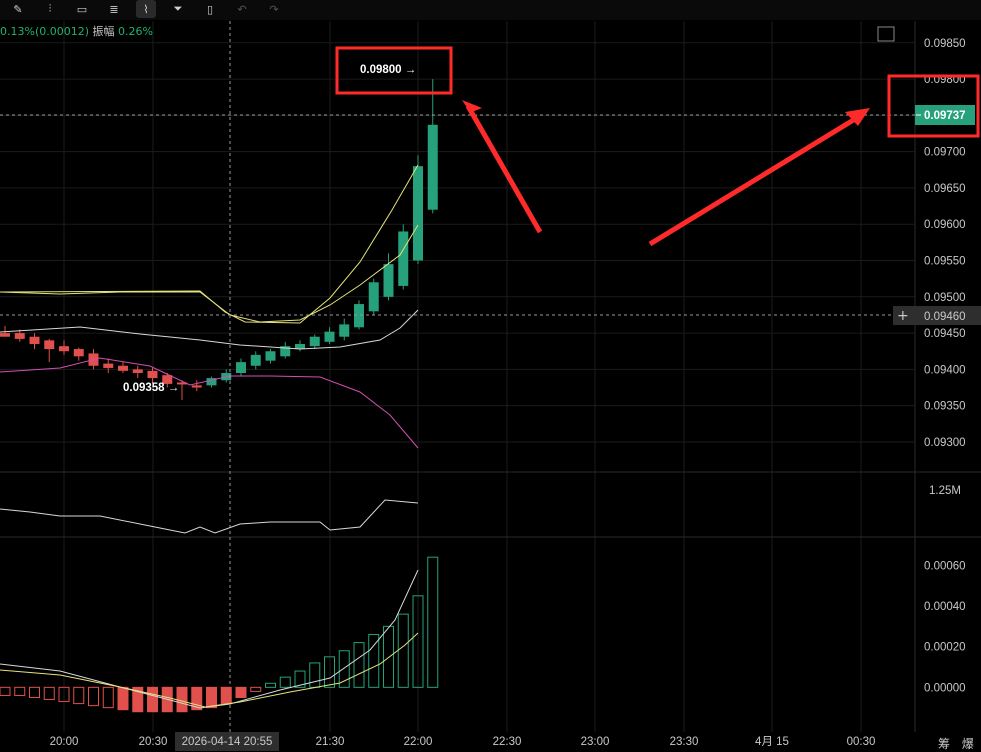 The width and height of the screenshot is (981, 752). I want to click on high-price-marker: 0.09800 →, so click(388, 70).